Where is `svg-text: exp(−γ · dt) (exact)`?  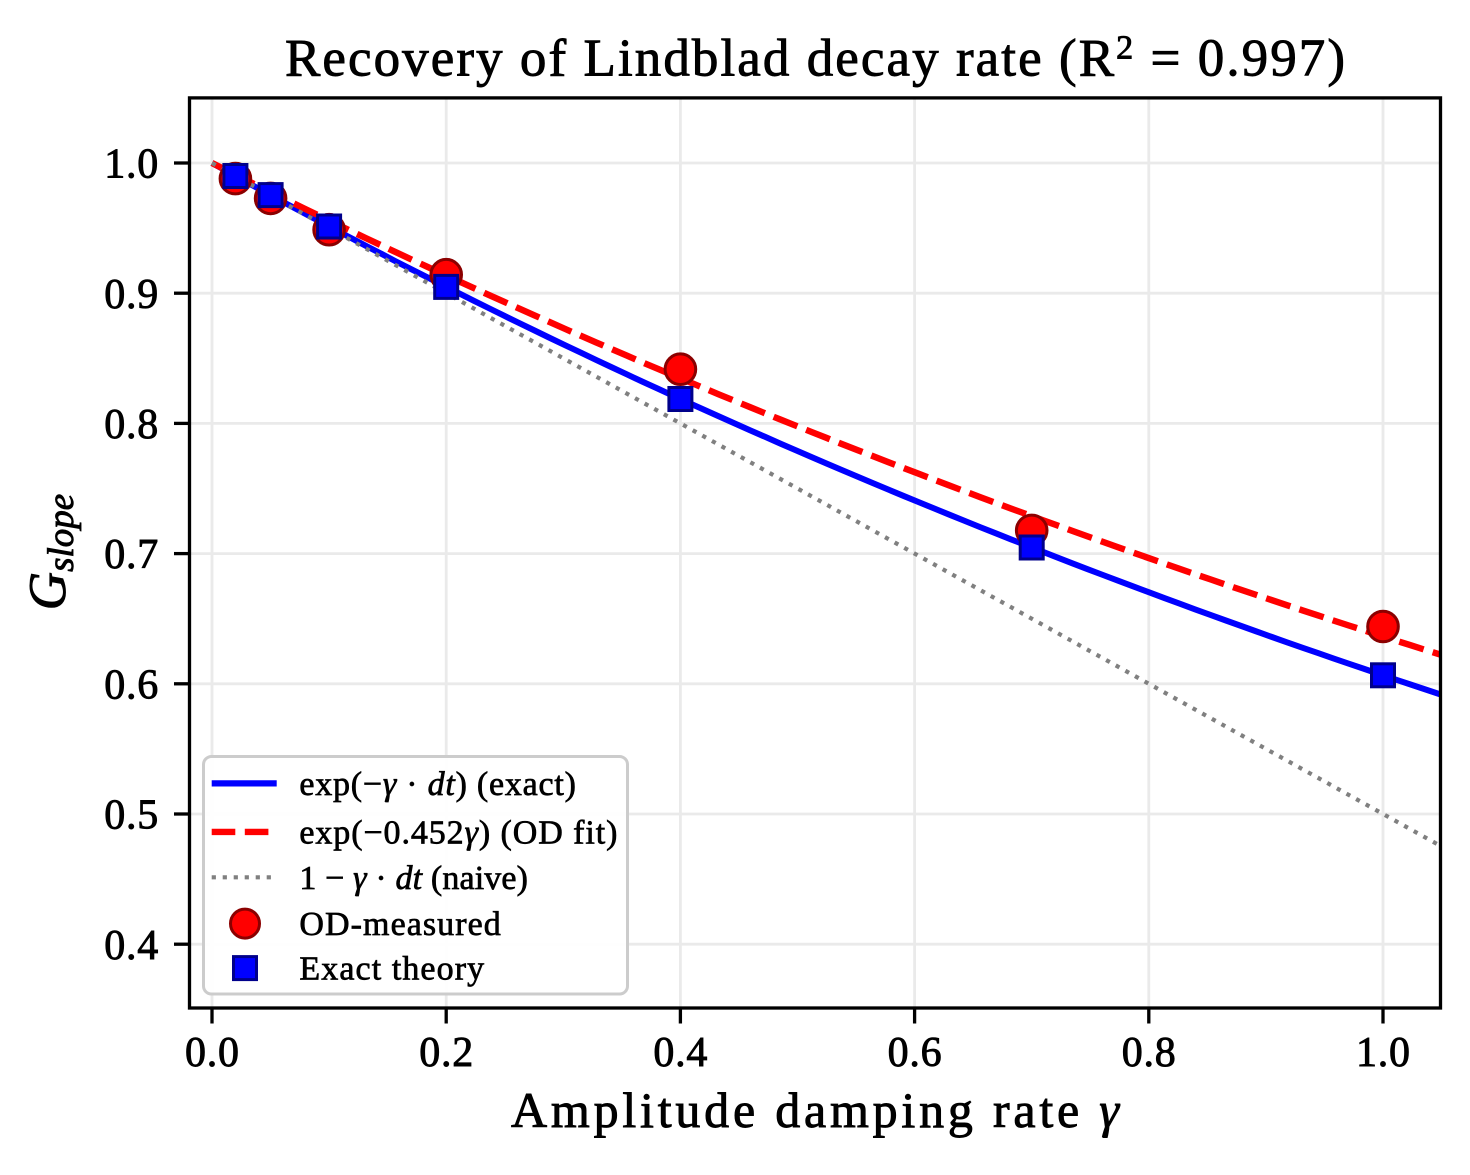 svg-text: exp(−γ · dt) (exact) is located at coordinates (437, 784).